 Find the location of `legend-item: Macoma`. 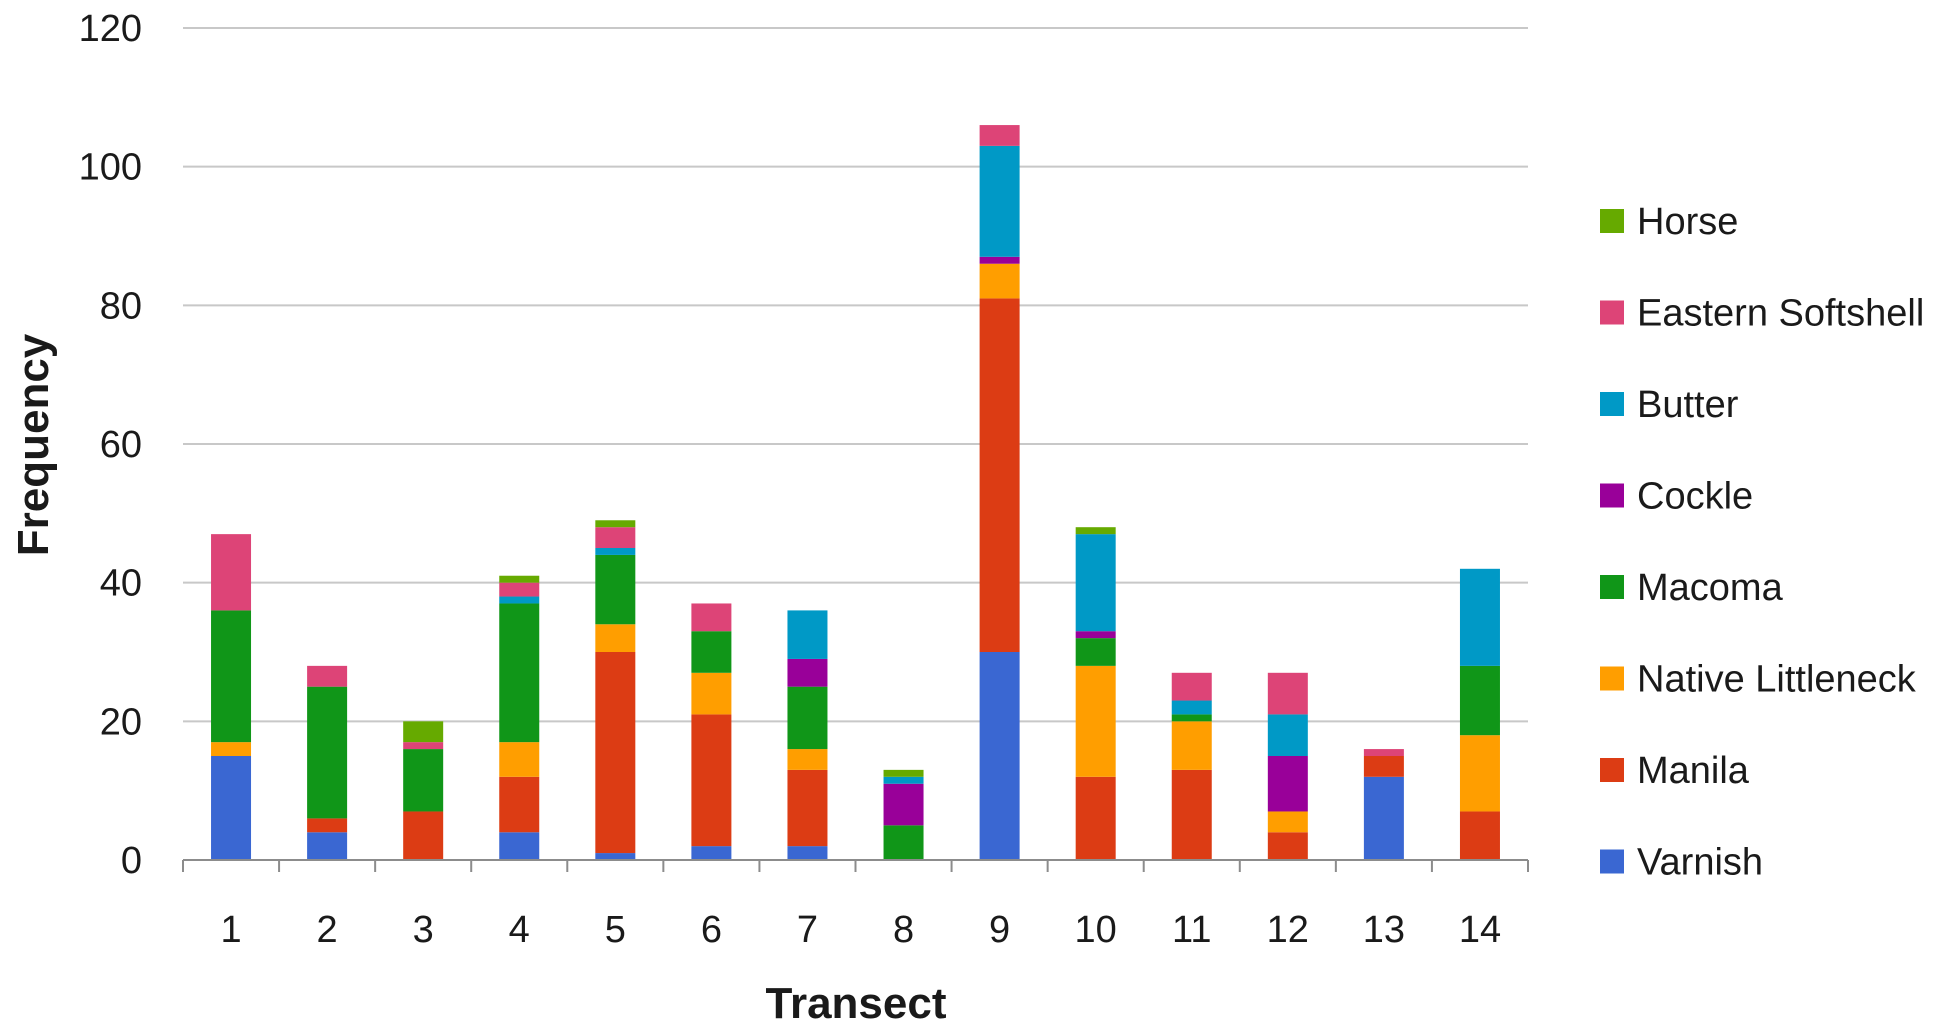

legend-item: Macoma is located at coordinates (1692, 588).